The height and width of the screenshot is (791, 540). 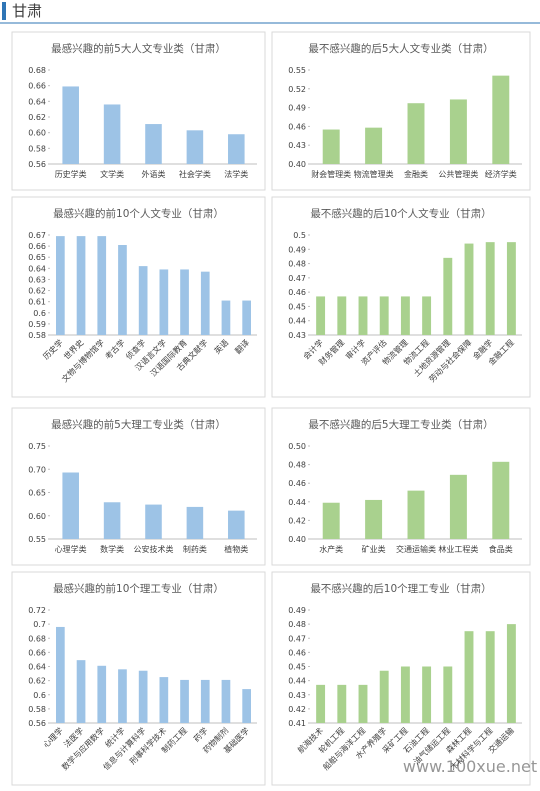 I want to click on x-tick-label: 社会学类, so click(x=195, y=174).